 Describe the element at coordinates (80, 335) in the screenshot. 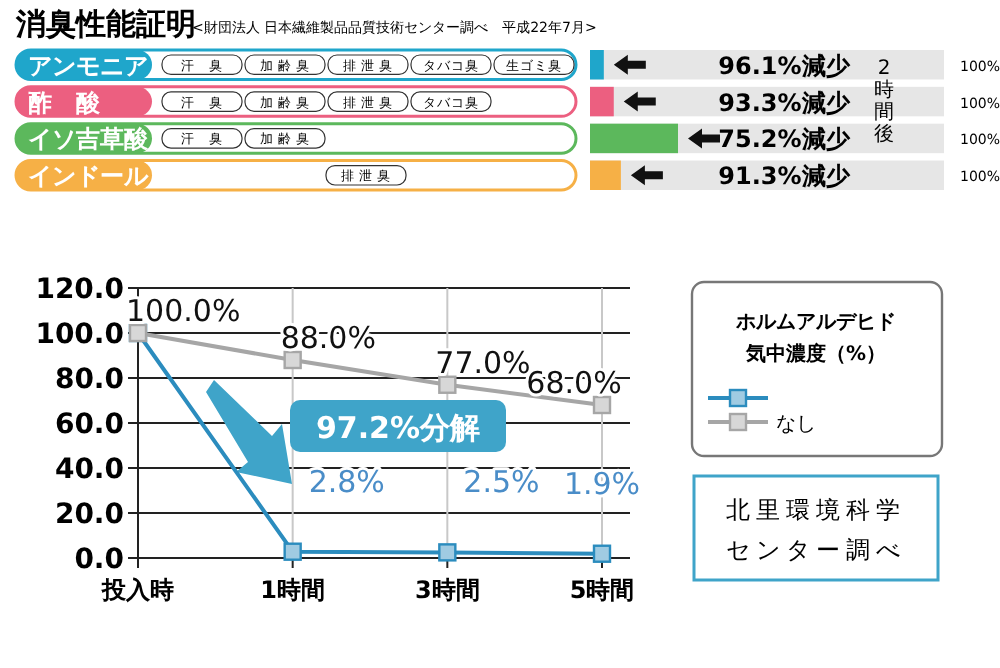

I see `y-tick-label: 100.0` at that location.